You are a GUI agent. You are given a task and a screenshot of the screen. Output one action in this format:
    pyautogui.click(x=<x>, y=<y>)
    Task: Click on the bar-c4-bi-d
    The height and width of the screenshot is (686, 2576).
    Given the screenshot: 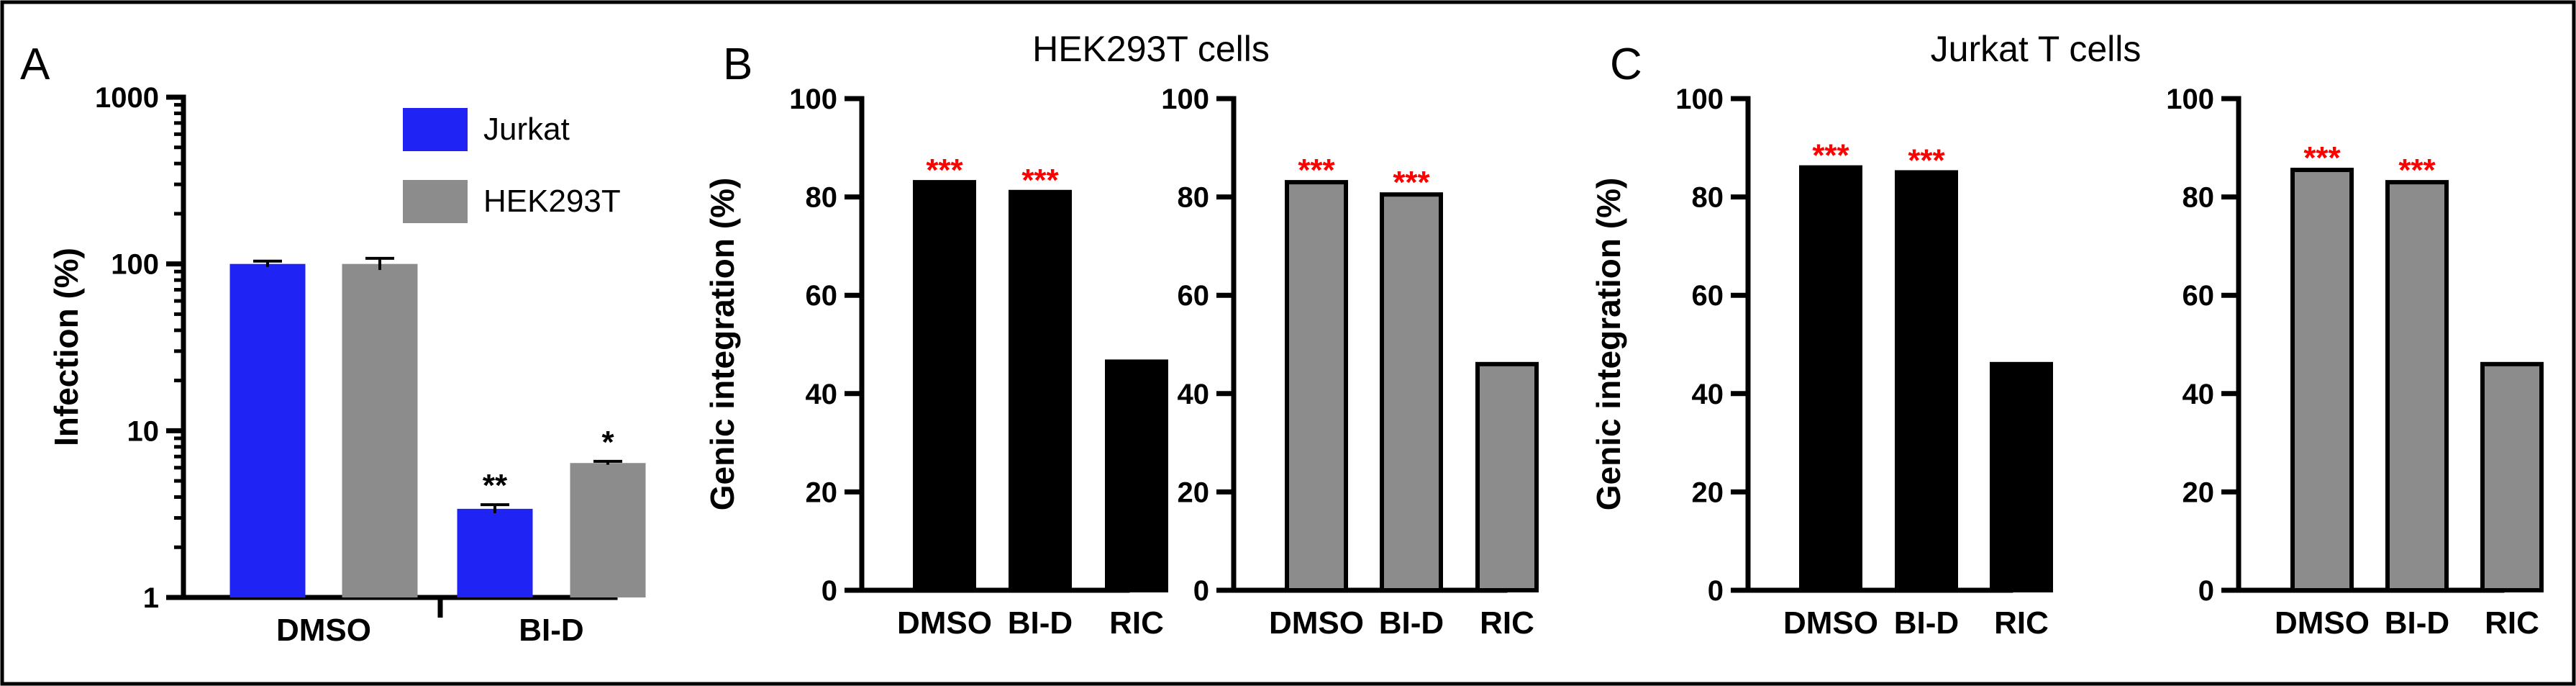 What is the action you would take?
    pyautogui.click(x=2417, y=387)
    